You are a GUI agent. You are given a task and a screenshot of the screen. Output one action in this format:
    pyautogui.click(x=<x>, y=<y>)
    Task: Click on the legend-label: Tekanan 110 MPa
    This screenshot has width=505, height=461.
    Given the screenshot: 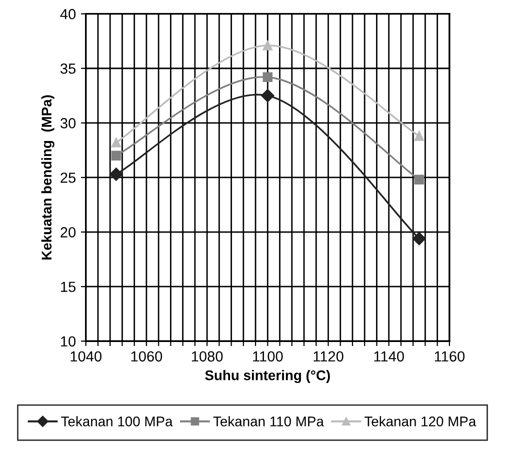 What is the action you would take?
    pyautogui.click(x=268, y=421)
    